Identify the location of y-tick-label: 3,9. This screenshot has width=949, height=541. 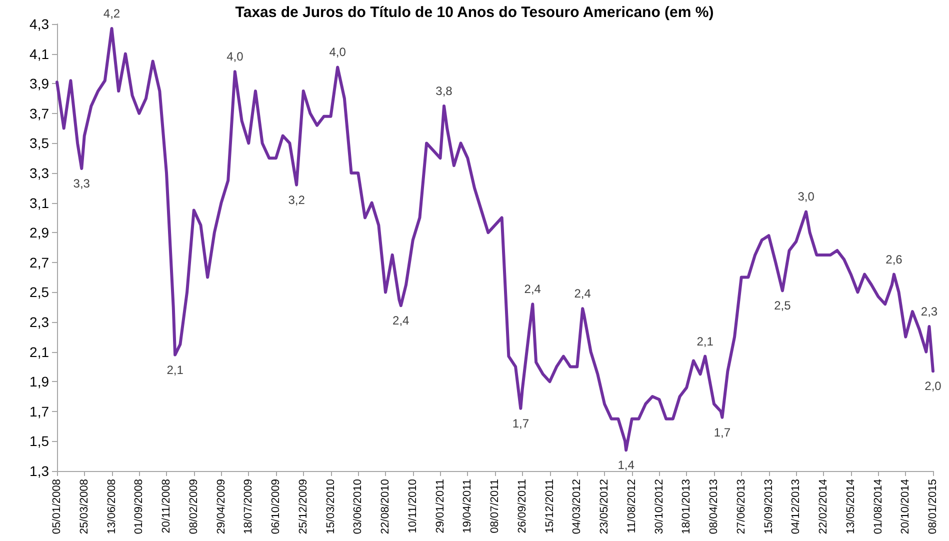
(40, 84).